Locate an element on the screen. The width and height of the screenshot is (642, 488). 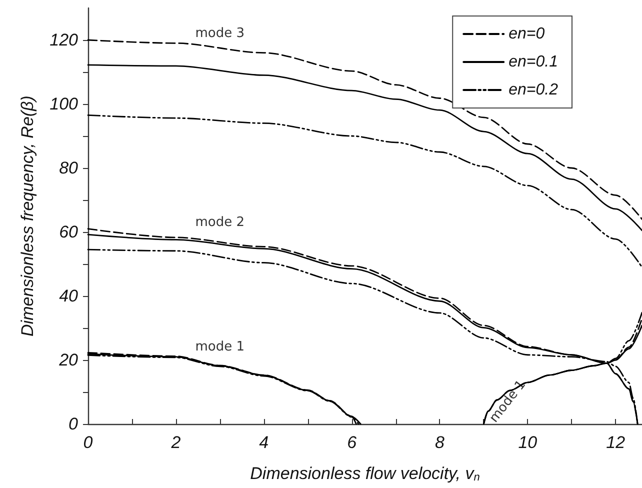
x-tick-label: 2 is located at coordinates (176, 442).